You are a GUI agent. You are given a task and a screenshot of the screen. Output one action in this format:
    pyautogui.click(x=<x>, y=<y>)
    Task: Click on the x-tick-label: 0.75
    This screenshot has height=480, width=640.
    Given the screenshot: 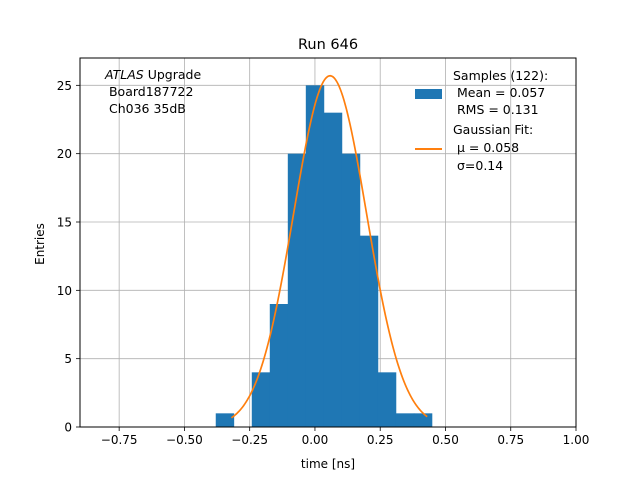 What is the action you would take?
    pyautogui.click(x=510, y=440)
    